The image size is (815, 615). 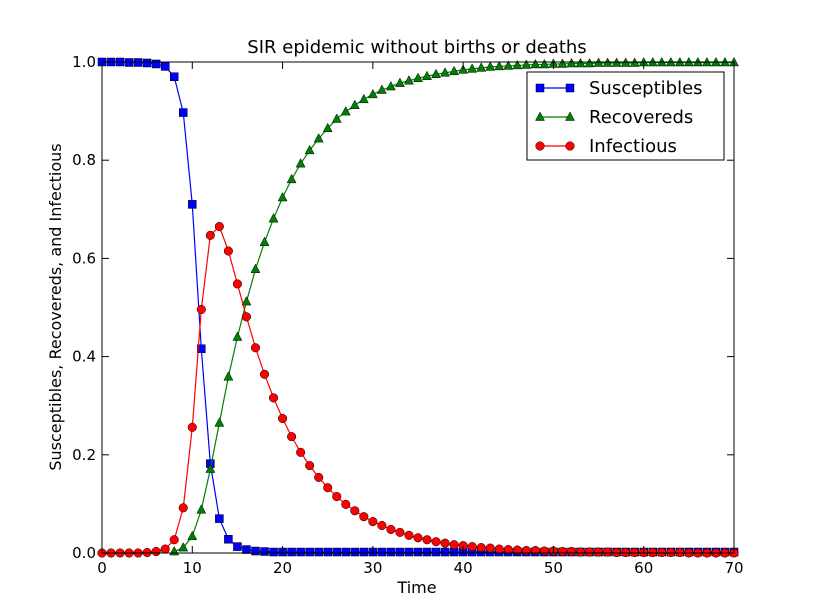 What do you see at coordinates (55, 306) in the screenshot?
I see `y-axis-label: Susceptibles, Recovereds, and Infectious` at bounding box center [55, 306].